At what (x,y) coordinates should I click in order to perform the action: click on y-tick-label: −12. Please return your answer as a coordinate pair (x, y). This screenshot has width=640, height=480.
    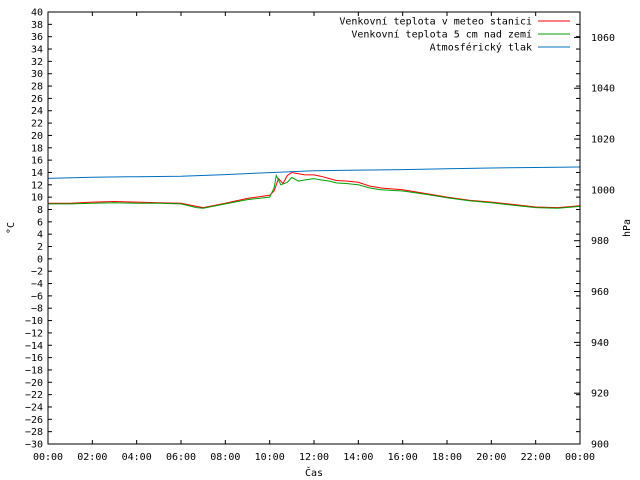
    Looking at the image, I should click on (34, 333).